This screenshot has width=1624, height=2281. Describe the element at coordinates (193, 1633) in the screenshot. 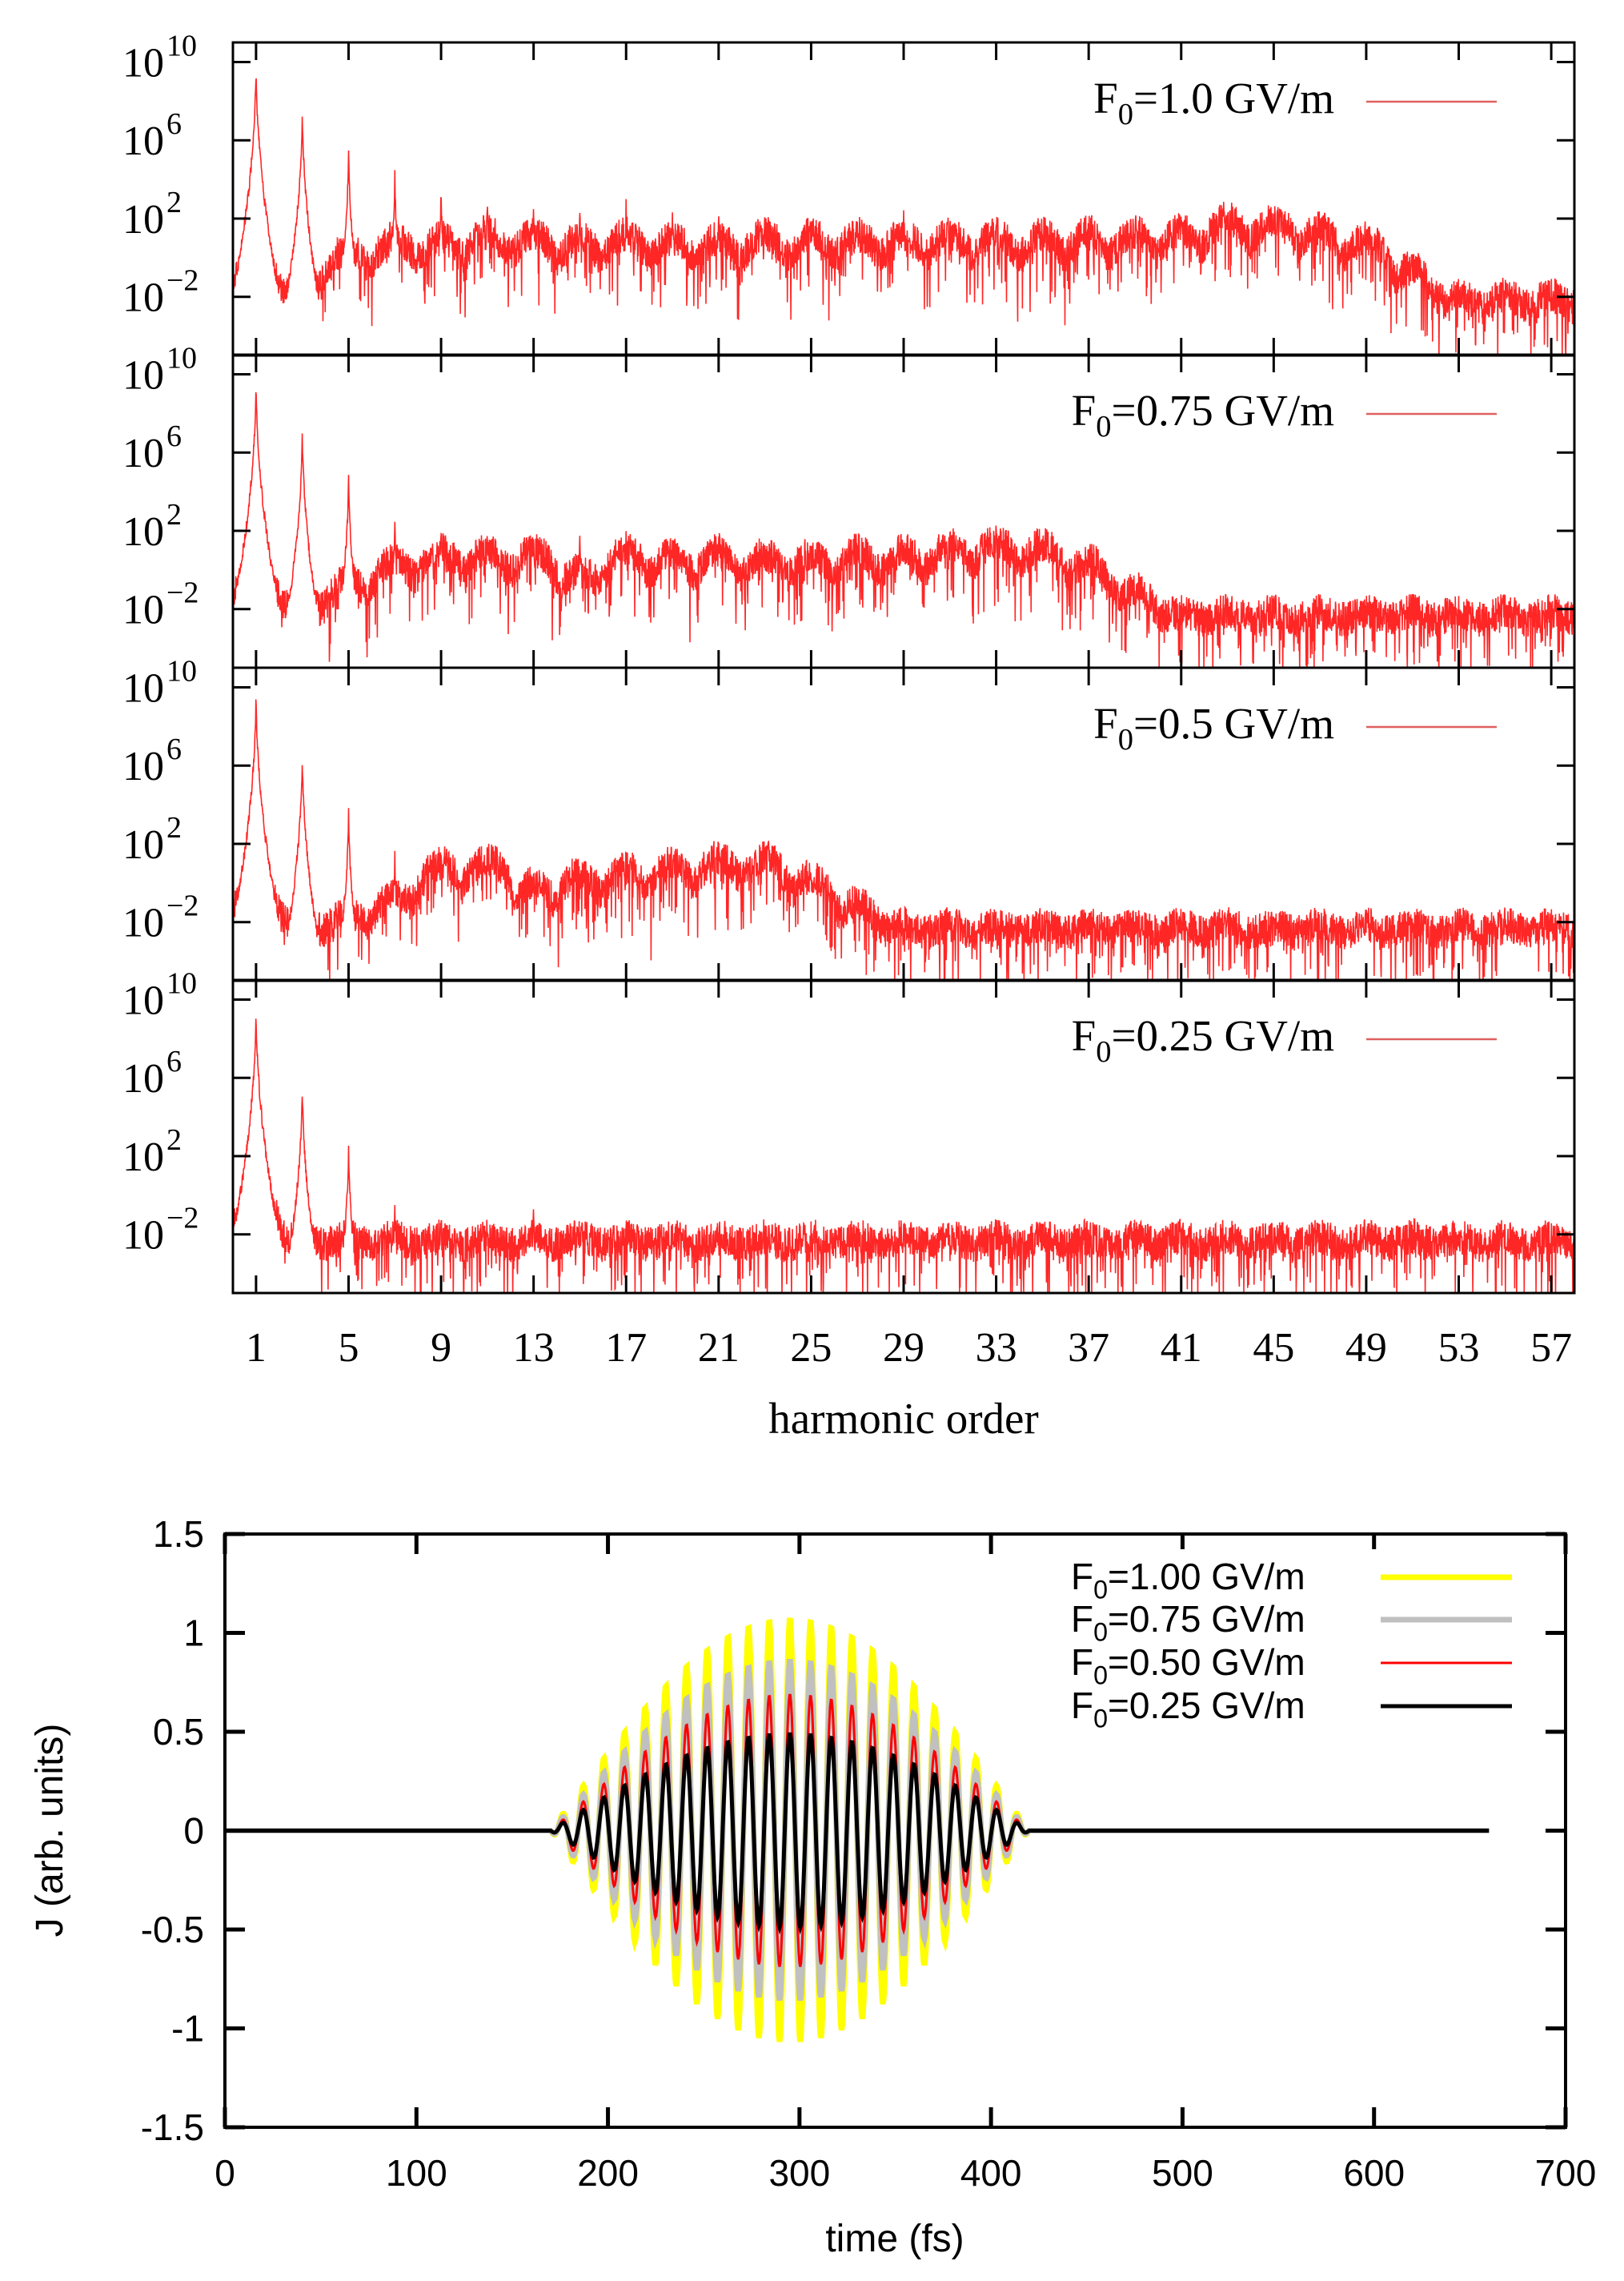

I see `y-tick-label: 1` at that location.